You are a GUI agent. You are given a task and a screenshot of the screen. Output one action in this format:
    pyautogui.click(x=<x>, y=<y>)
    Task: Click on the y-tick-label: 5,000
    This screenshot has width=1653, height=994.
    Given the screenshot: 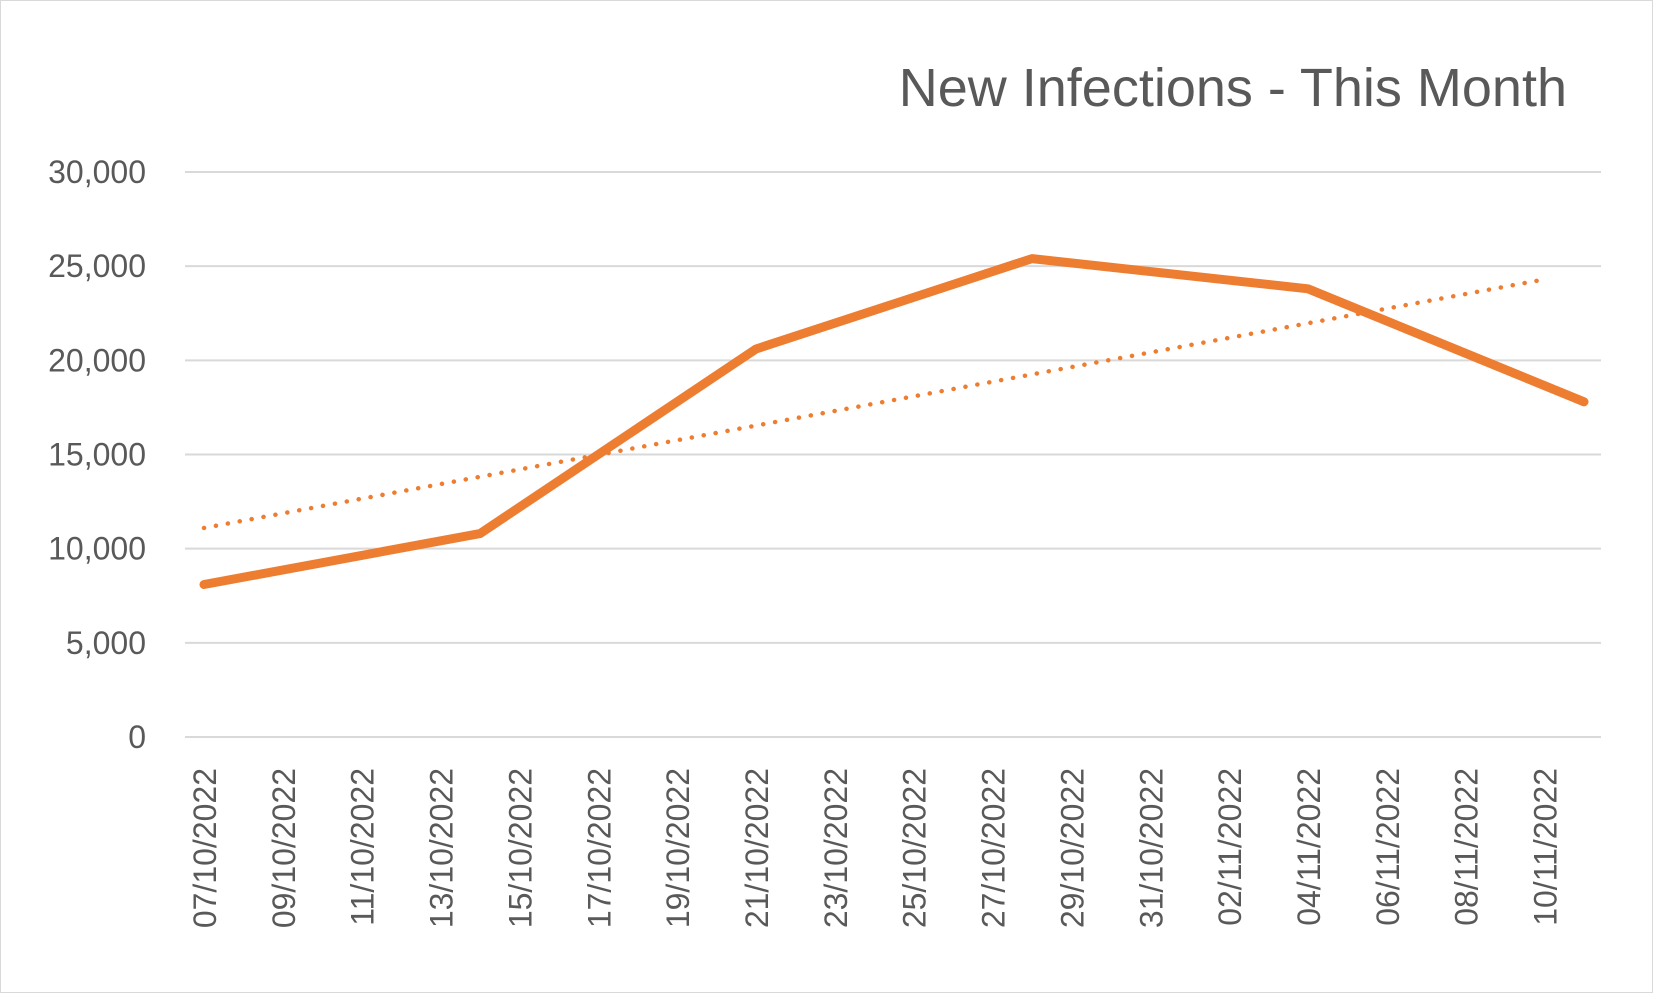 What is the action you would take?
    pyautogui.click(x=106, y=643)
    